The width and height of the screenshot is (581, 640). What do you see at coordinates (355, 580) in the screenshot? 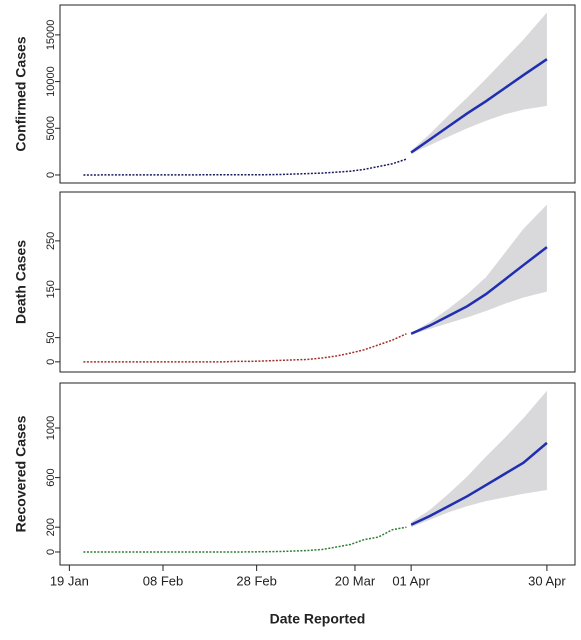
I see `x-tick-label: 20 Mar` at bounding box center [355, 580].